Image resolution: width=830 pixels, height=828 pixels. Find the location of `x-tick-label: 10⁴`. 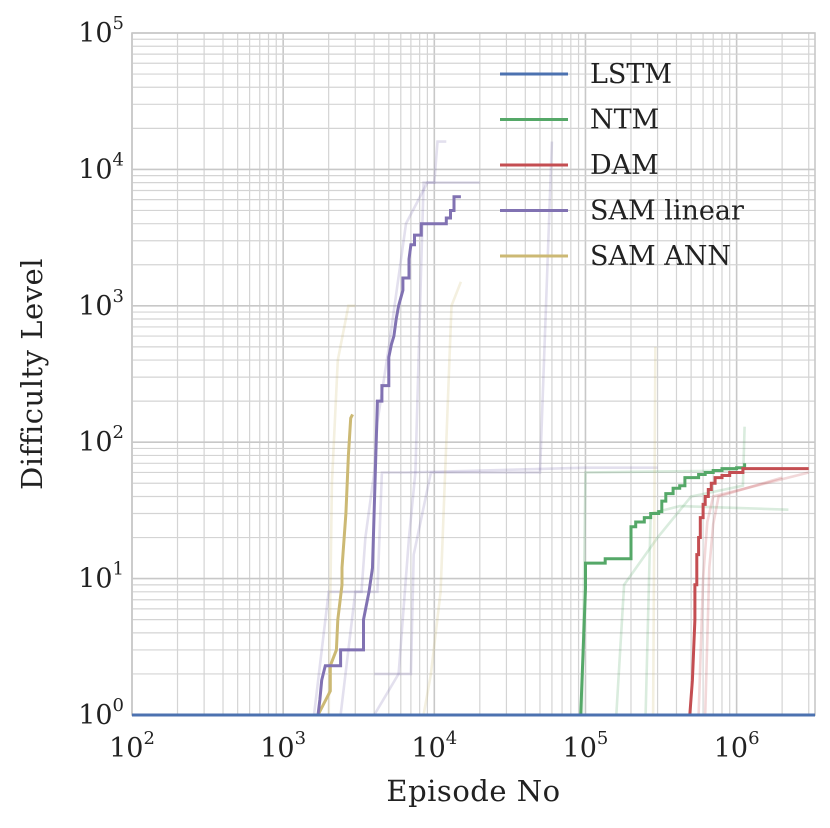

x-tick-label: 10⁴ is located at coordinates (434, 746).